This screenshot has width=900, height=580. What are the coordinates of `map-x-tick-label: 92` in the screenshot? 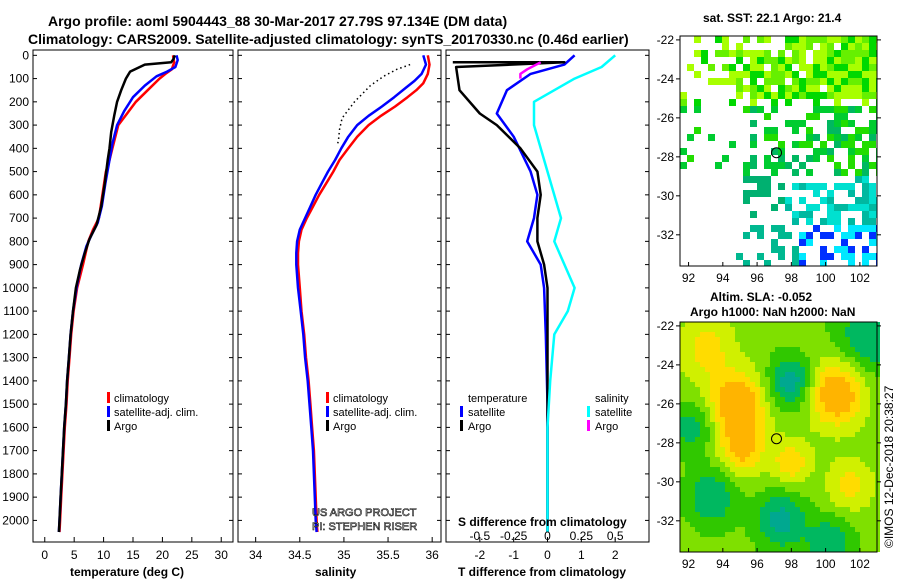 It's located at (689, 278).